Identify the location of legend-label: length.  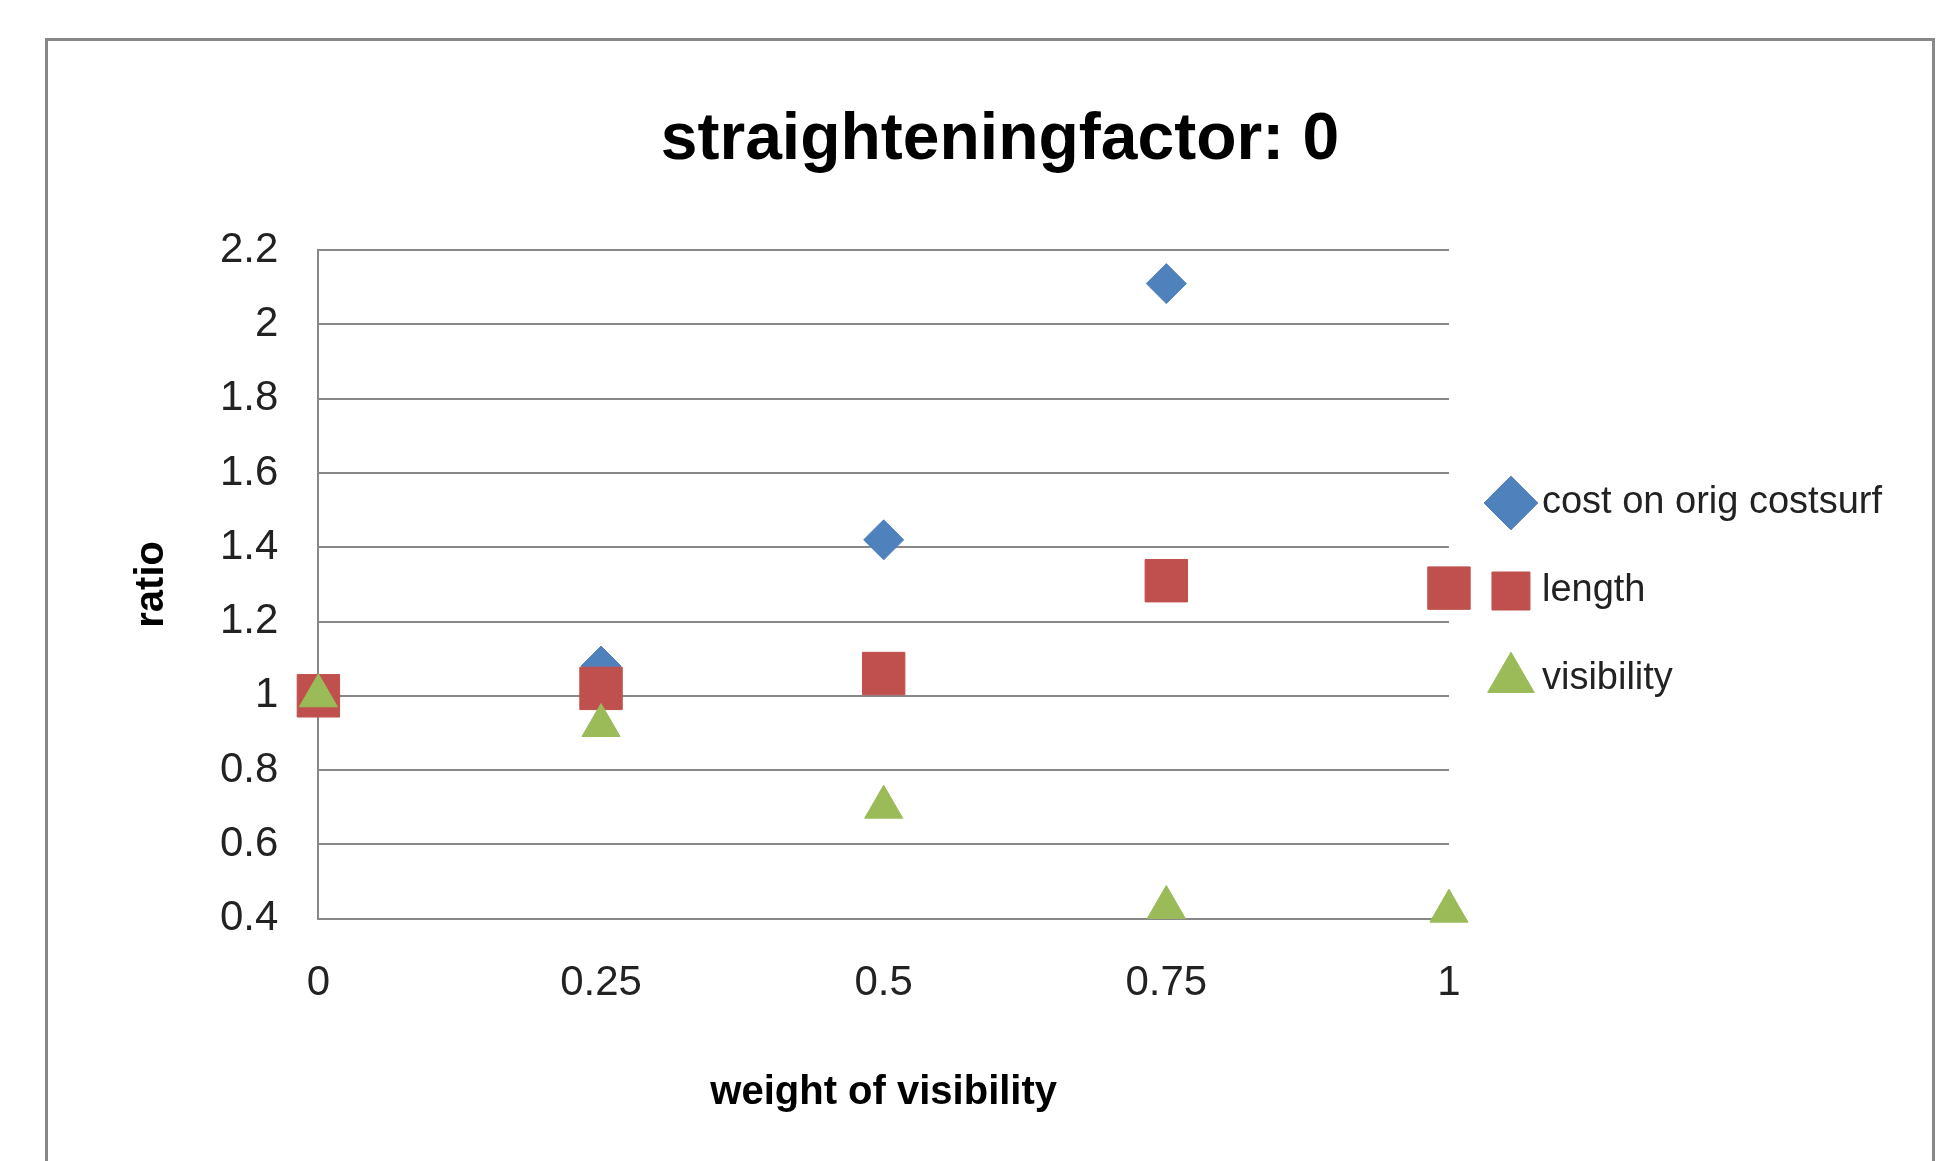
(1593, 588).